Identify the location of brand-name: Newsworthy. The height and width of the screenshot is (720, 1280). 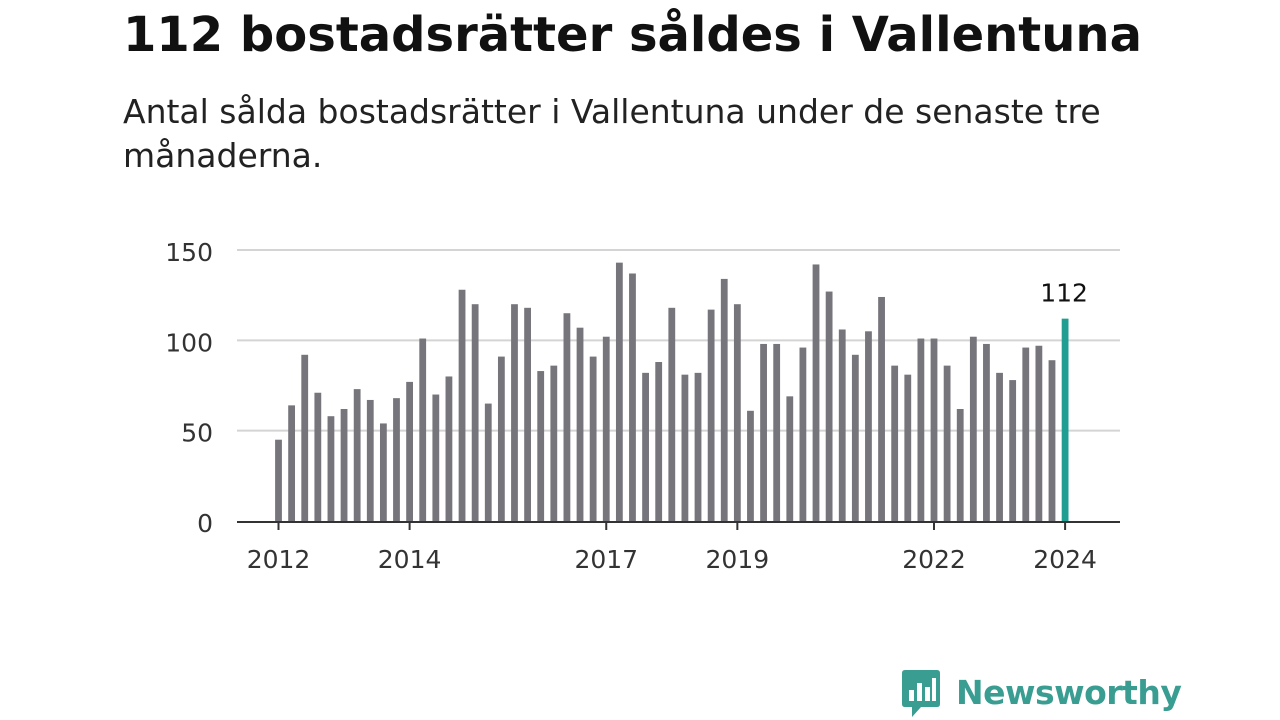
(1069, 692).